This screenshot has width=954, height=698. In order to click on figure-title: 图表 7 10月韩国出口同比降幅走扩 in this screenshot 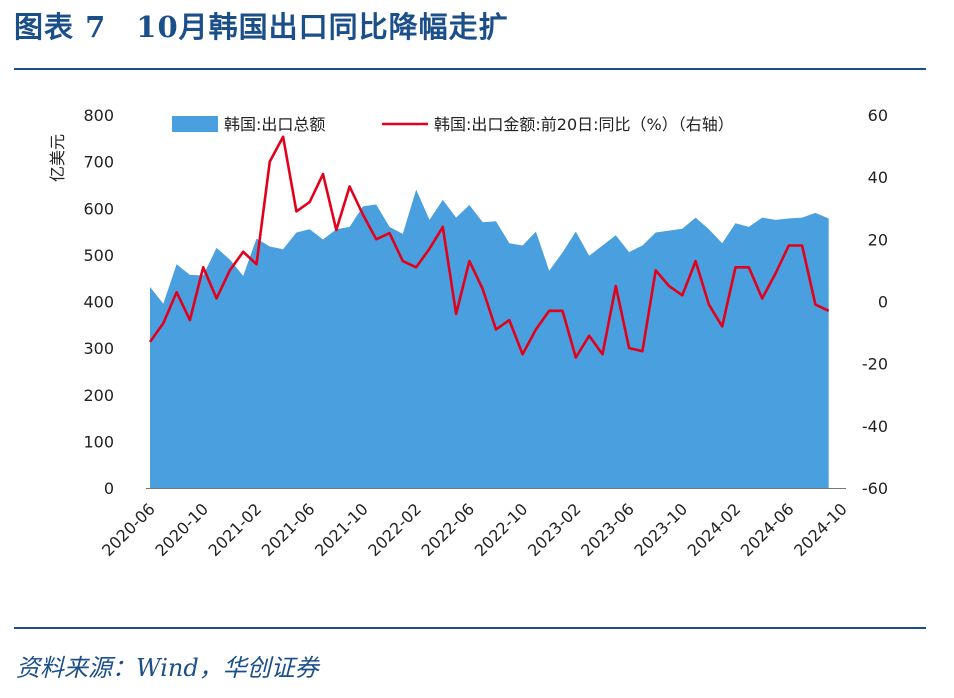, I will do `click(261, 27)`.